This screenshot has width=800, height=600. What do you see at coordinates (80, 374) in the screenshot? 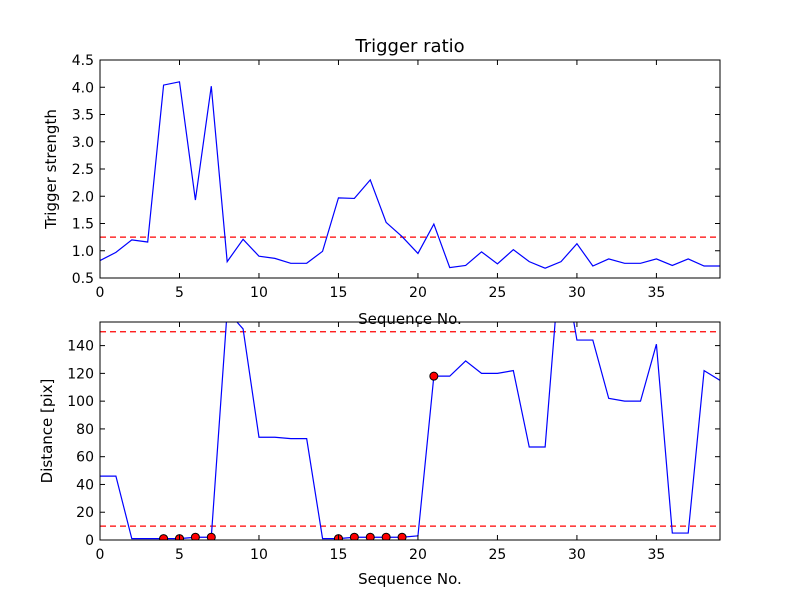
I see `y-tick-label: 120` at bounding box center [80, 374].